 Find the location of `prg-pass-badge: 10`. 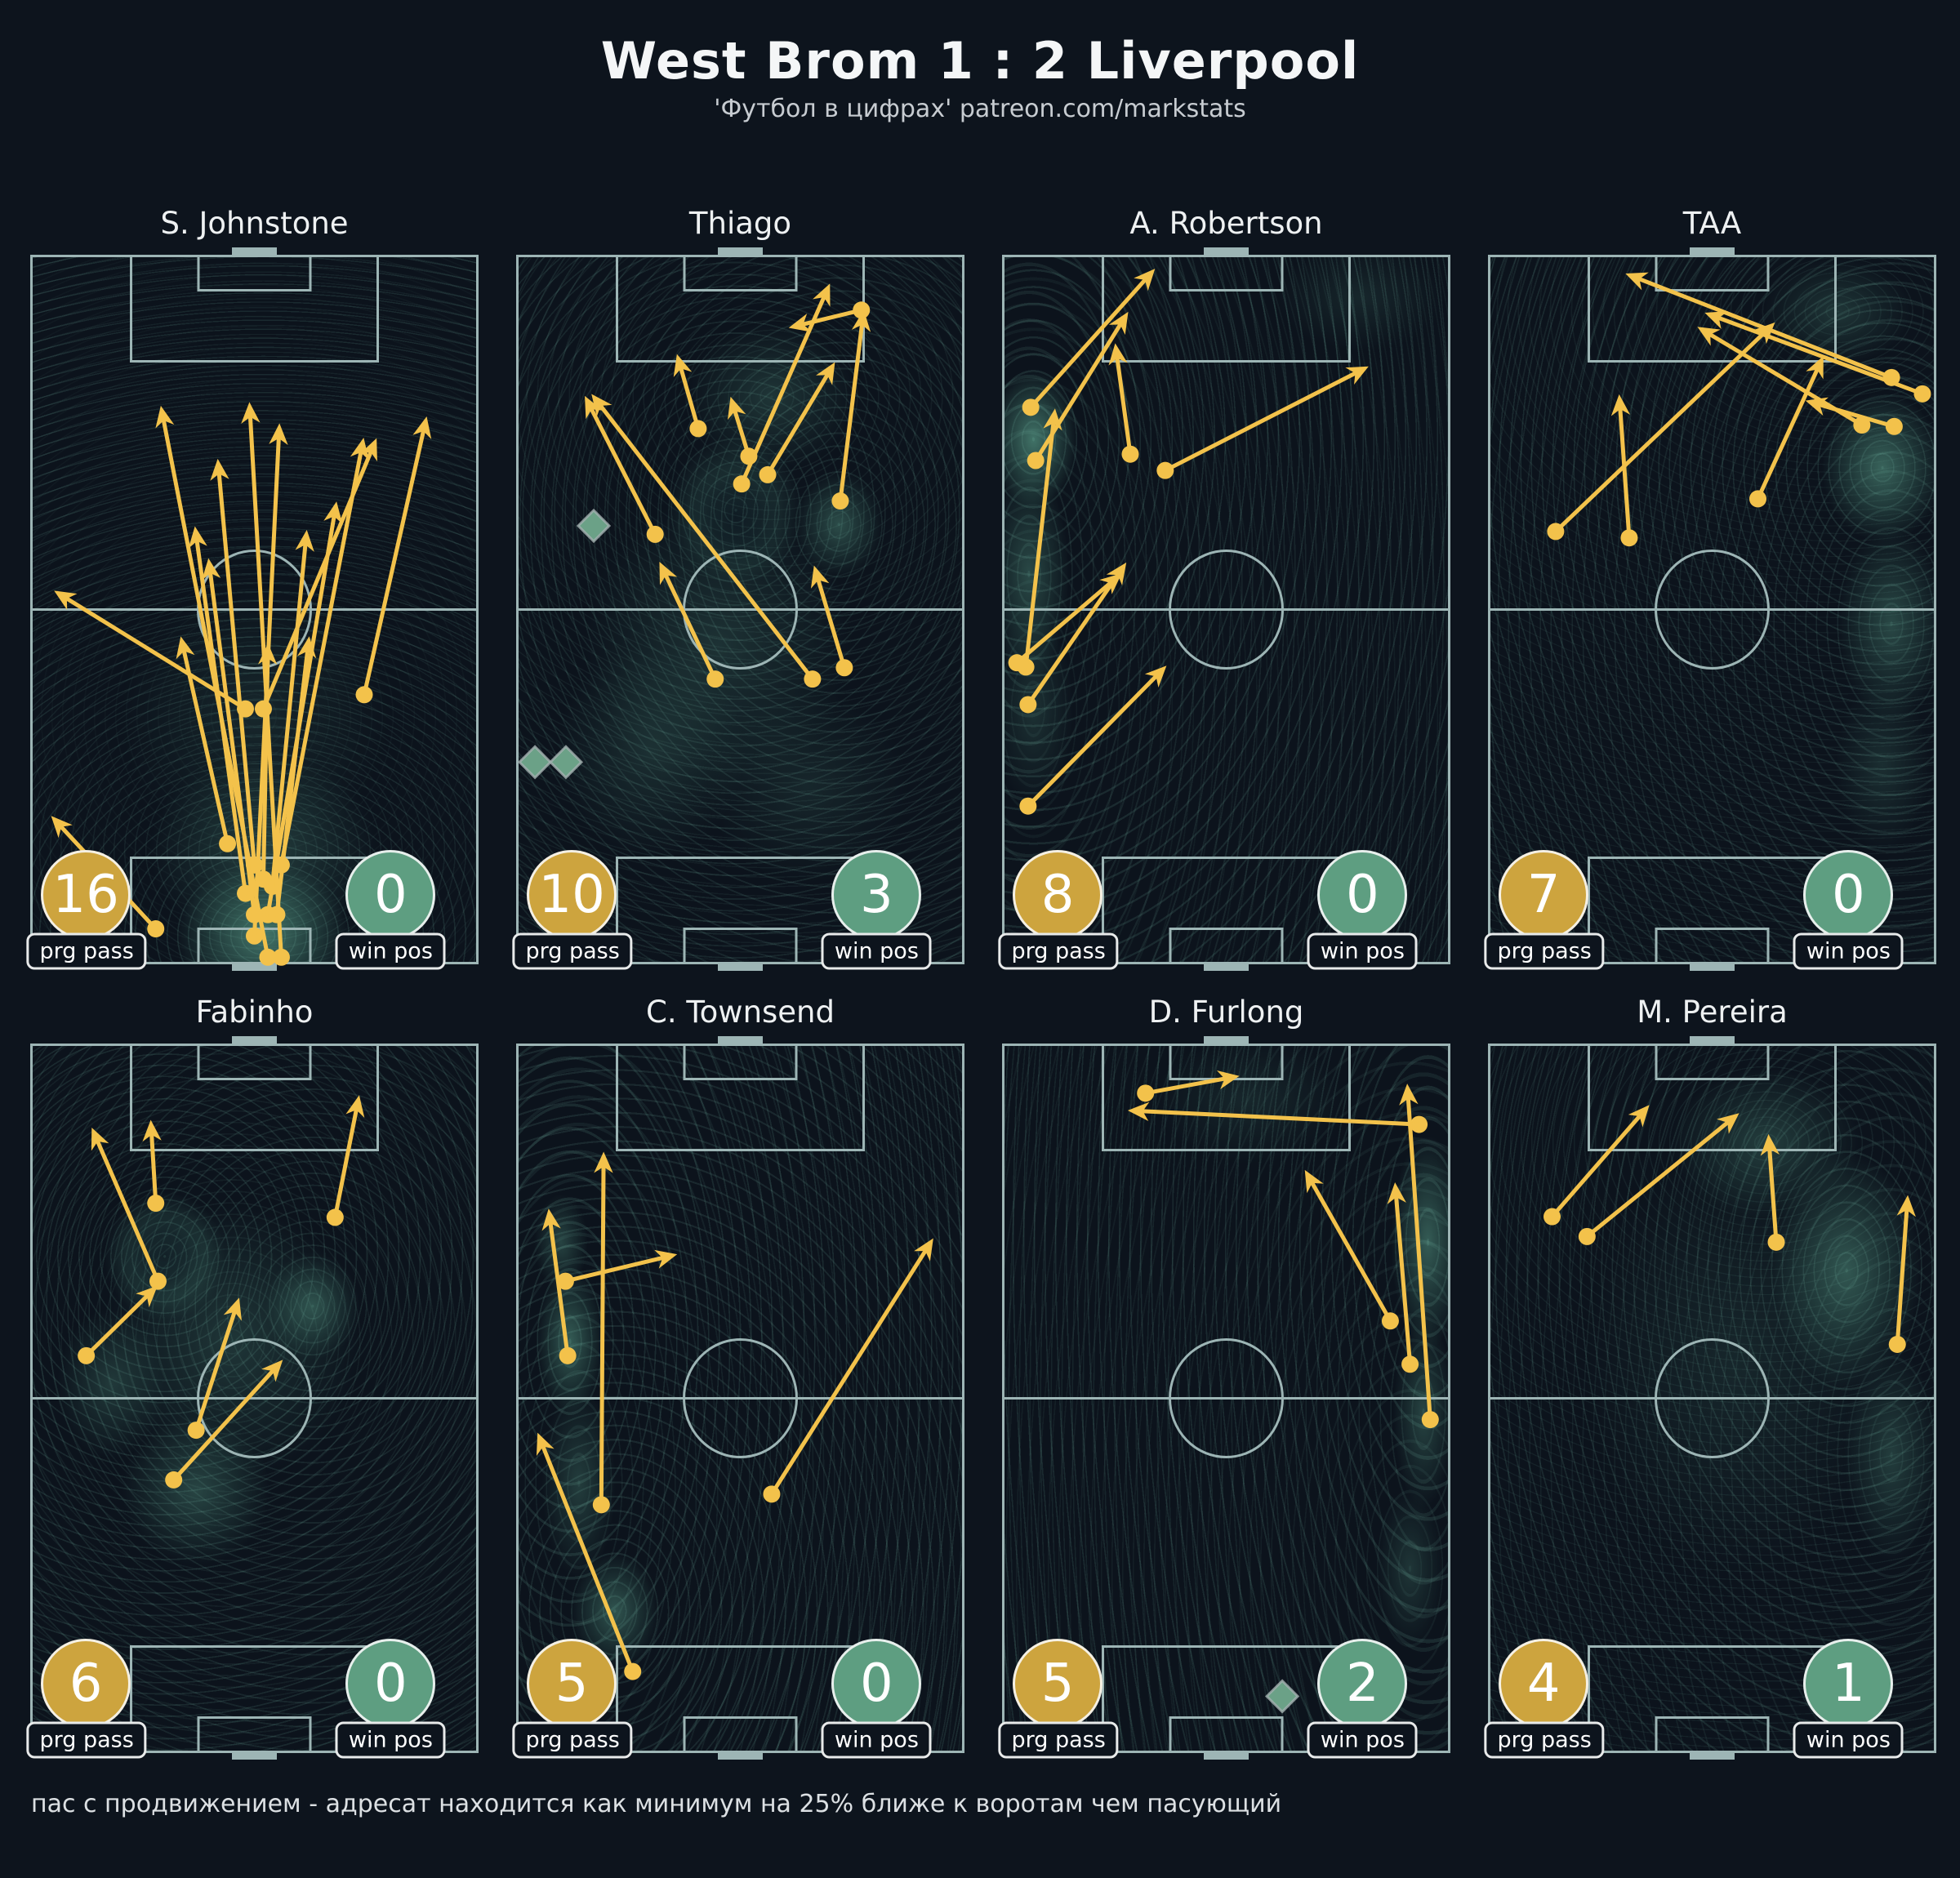

prg-pass-badge: 10 is located at coordinates (572, 895).